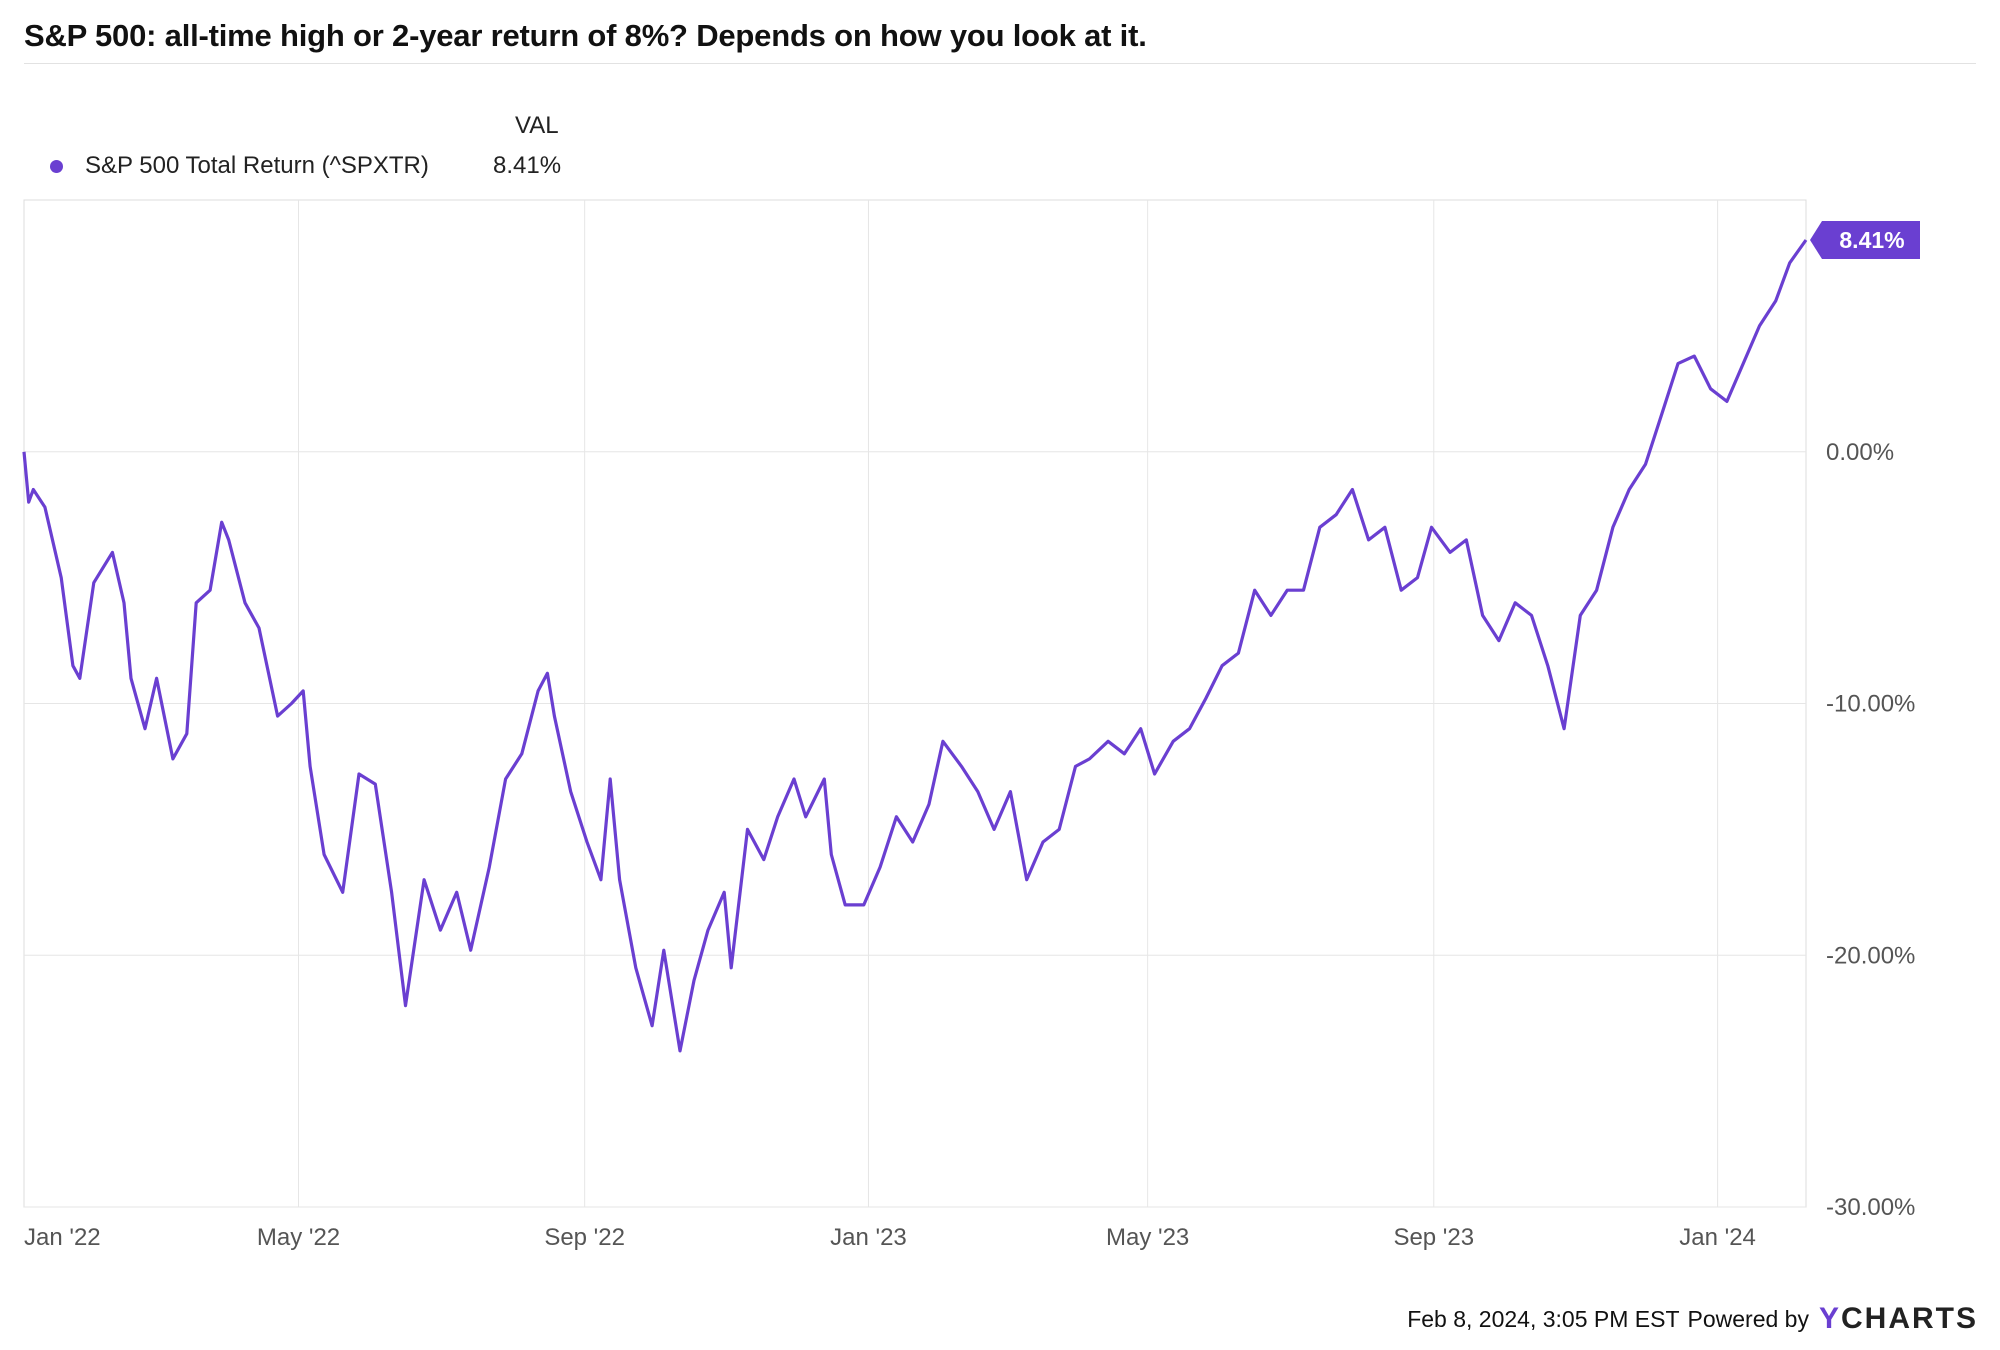  I want to click on legend-series-value: 8.41%, so click(527, 165).